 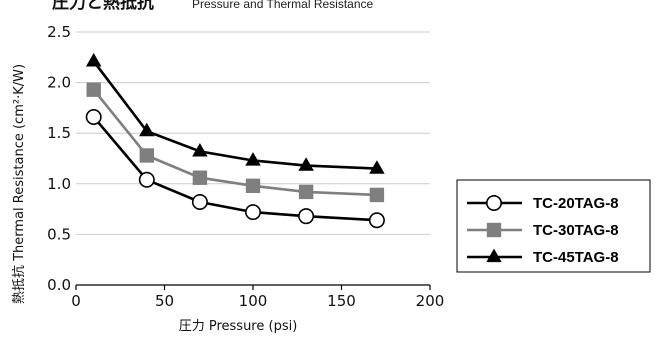 I want to click on legend-item: TC-45TAG-8, so click(x=543, y=257).